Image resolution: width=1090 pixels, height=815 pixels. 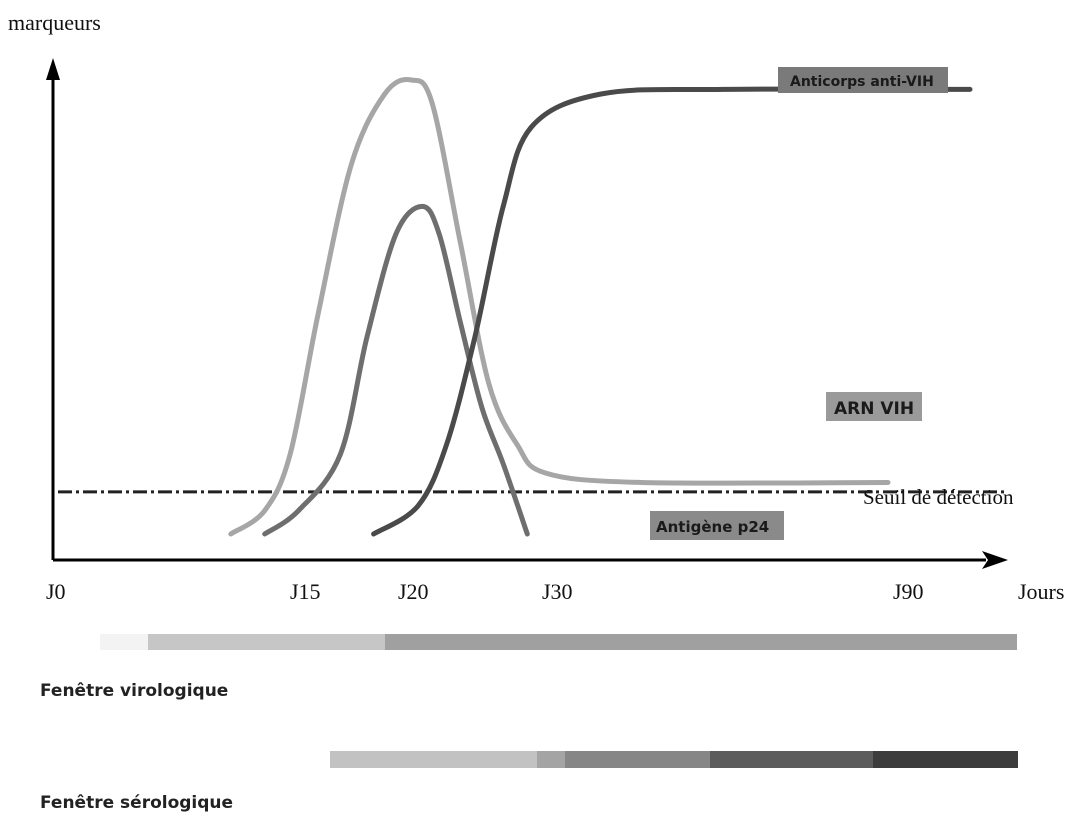 What do you see at coordinates (874, 409) in the screenshot?
I see `series-label-rna: ARN VIH` at bounding box center [874, 409].